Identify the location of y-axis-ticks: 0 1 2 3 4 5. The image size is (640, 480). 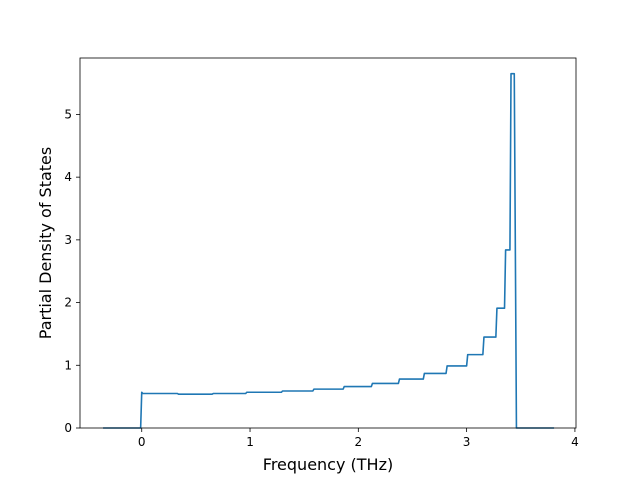
(72, 271).